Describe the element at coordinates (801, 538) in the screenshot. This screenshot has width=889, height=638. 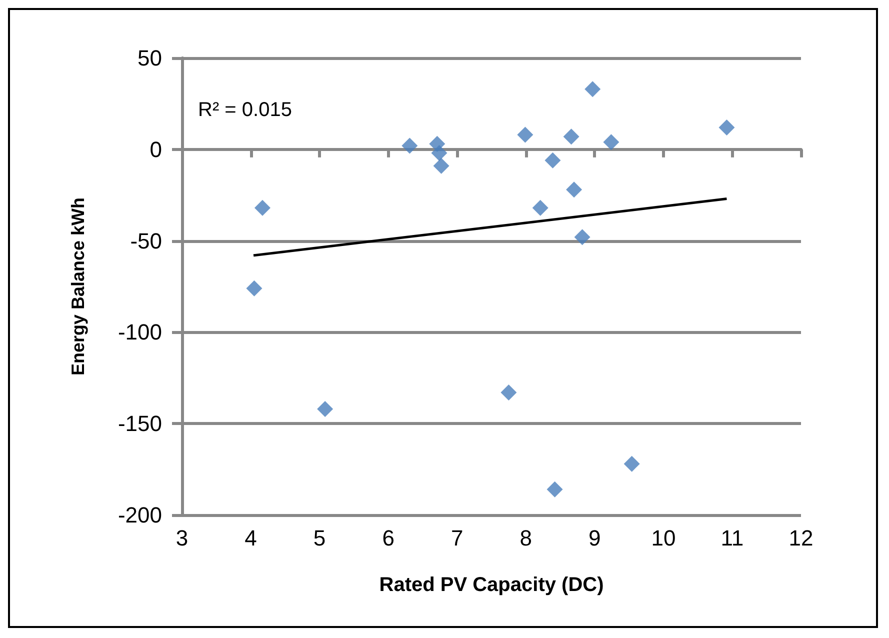
I see `x-tick-label: 12` at that location.